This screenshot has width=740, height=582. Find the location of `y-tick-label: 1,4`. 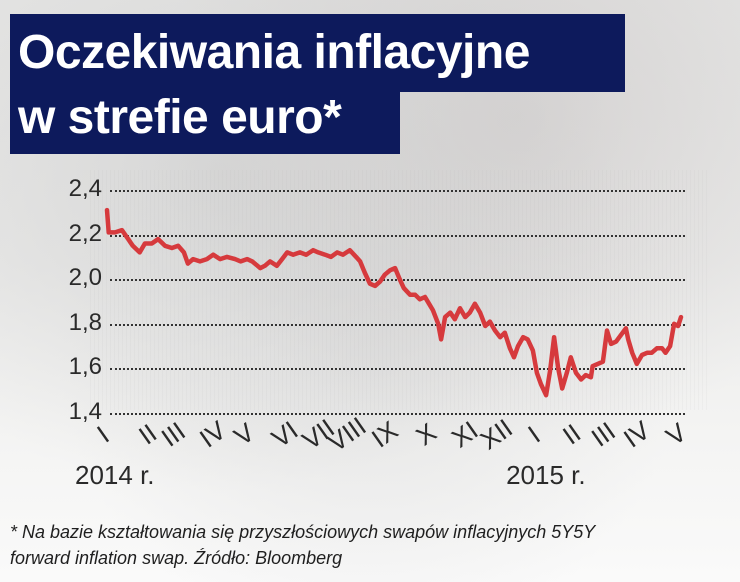

y-tick-label: 1,4 is located at coordinates (85, 411).